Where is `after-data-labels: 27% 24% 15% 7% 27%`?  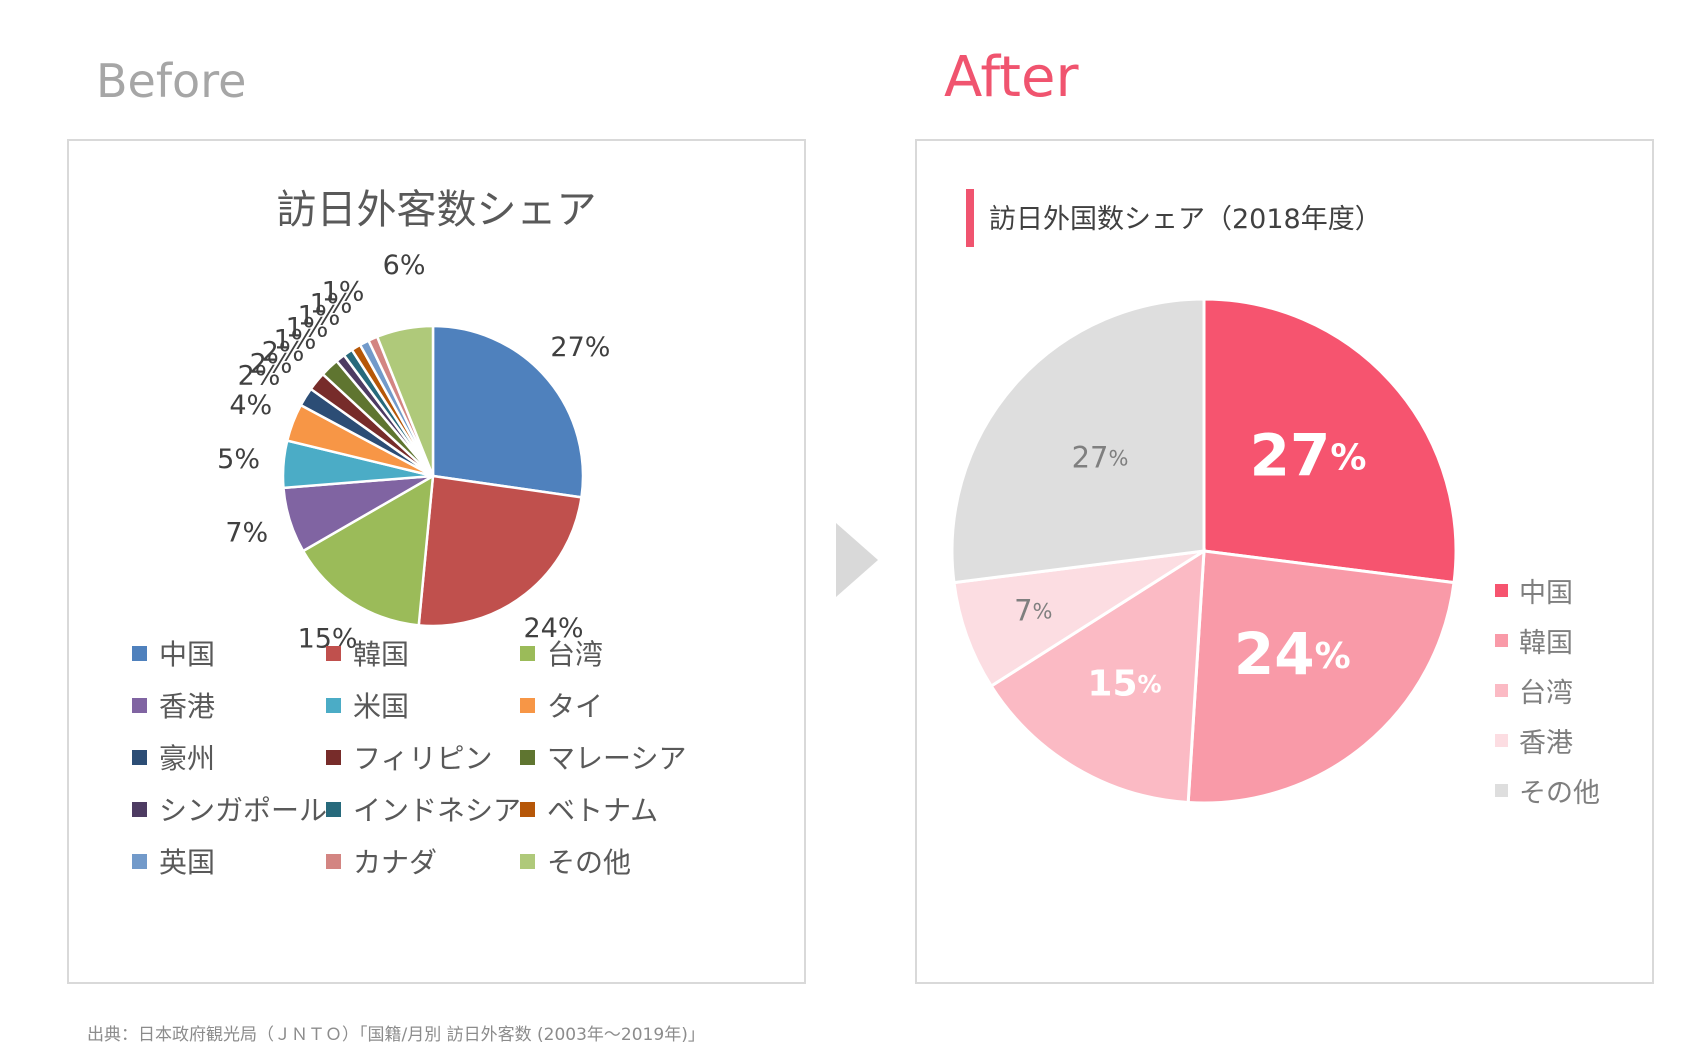 after-data-labels: 27% 24% 15% 7% 27% is located at coordinates (1190, 562).